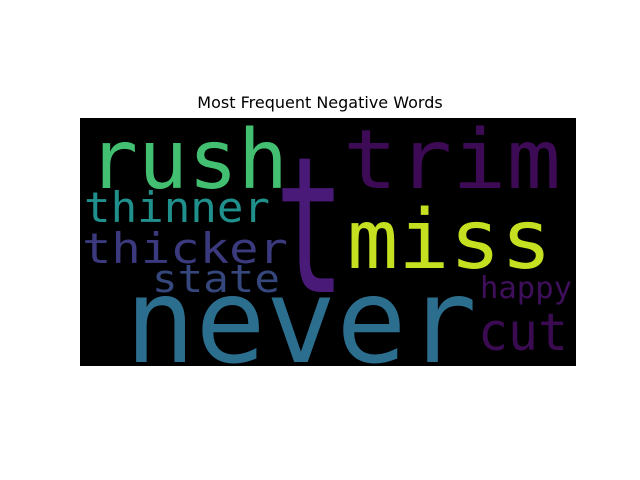  What do you see at coordinates (526, 288) in the screenshot?
I see `word-happy: happy` at bounding box center [526, 288].